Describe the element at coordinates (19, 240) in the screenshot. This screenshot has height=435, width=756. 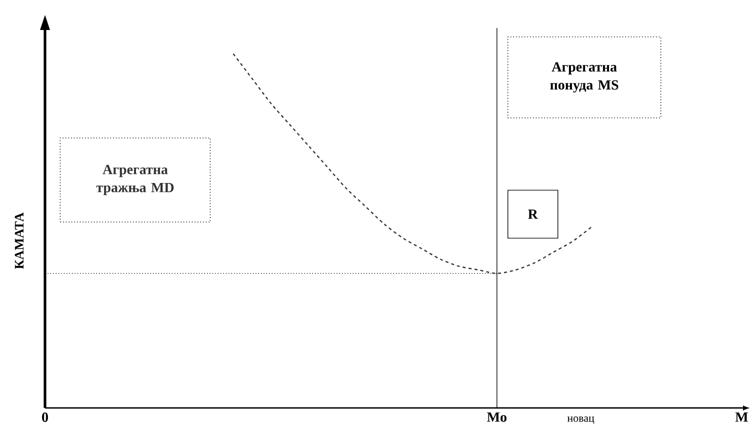
I see `y-axis-title: КАМАТА` at that location.